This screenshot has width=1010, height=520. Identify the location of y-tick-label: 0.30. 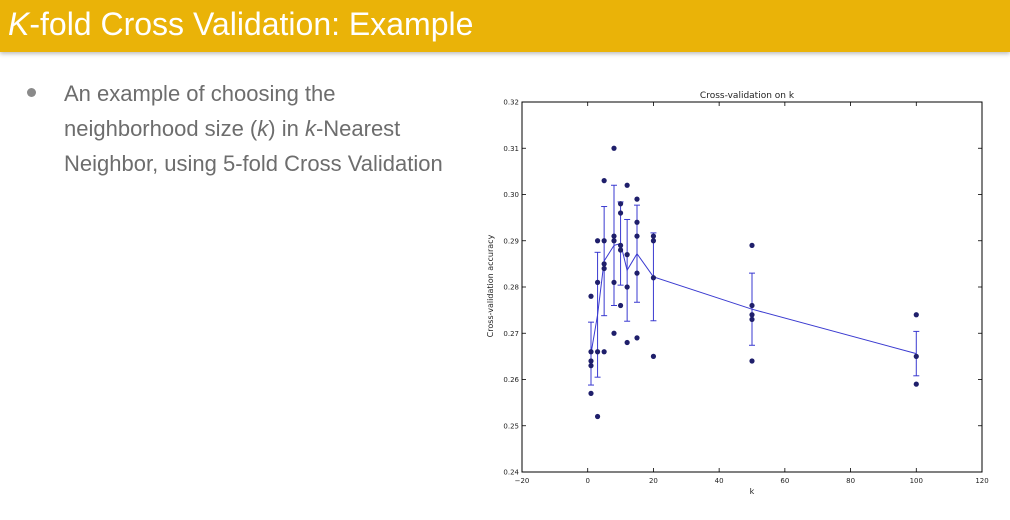
(511, 195).